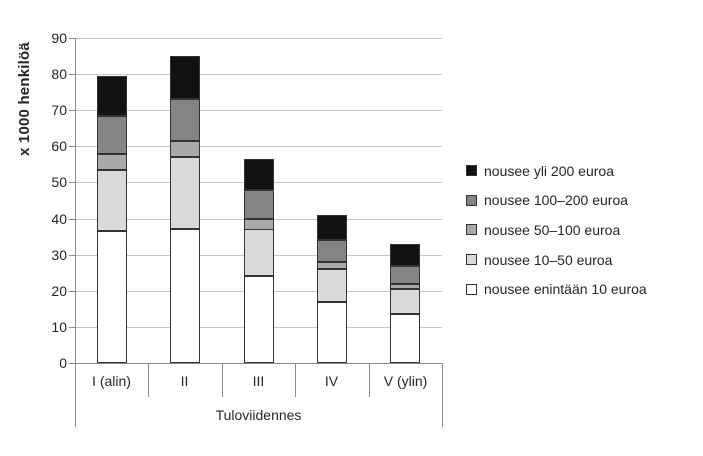 This screenshot has width=703, height=456. Describe the element at coordinates (259, 363) in the screenshot. I see `x-axis-line` at that location.